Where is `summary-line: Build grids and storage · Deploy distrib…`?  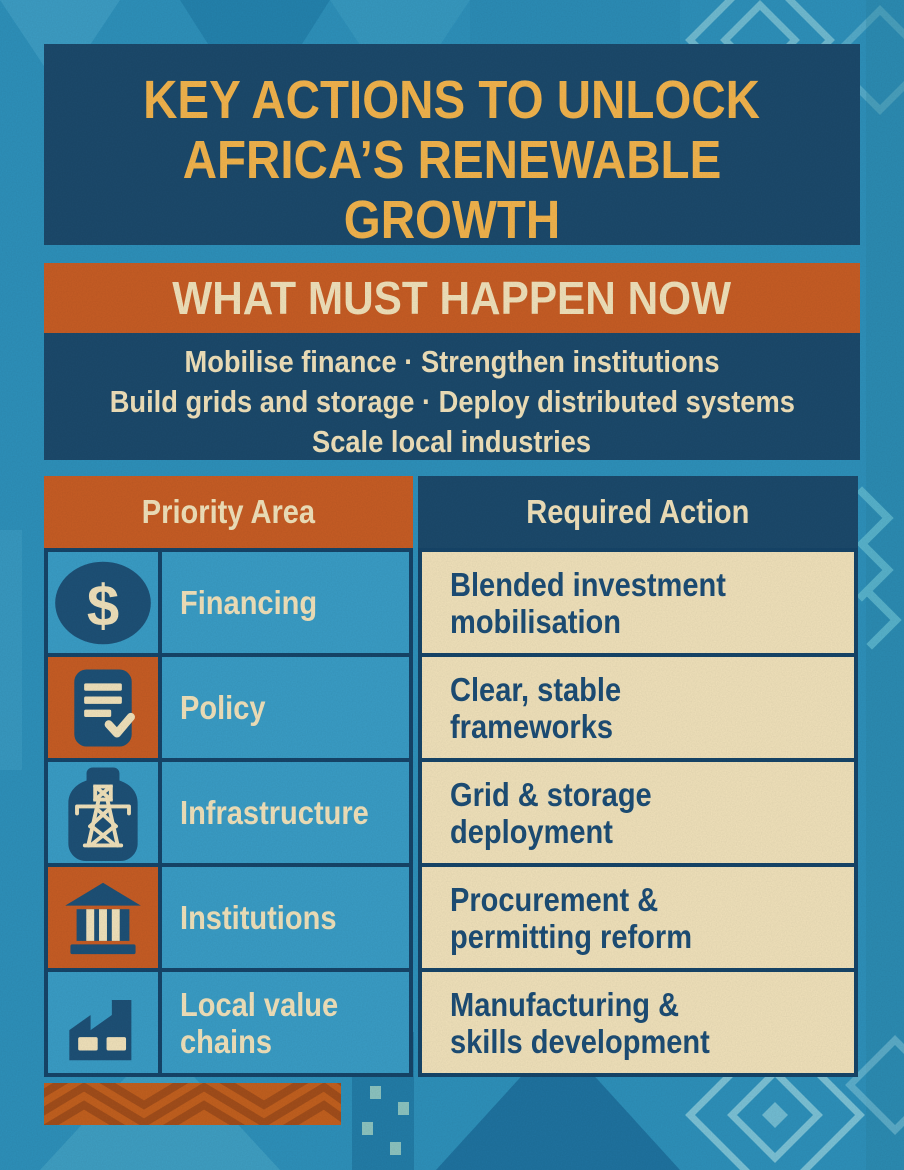
summary-line: Build grids and storage · Deploy distrib… is located at coordinates (452, 401).